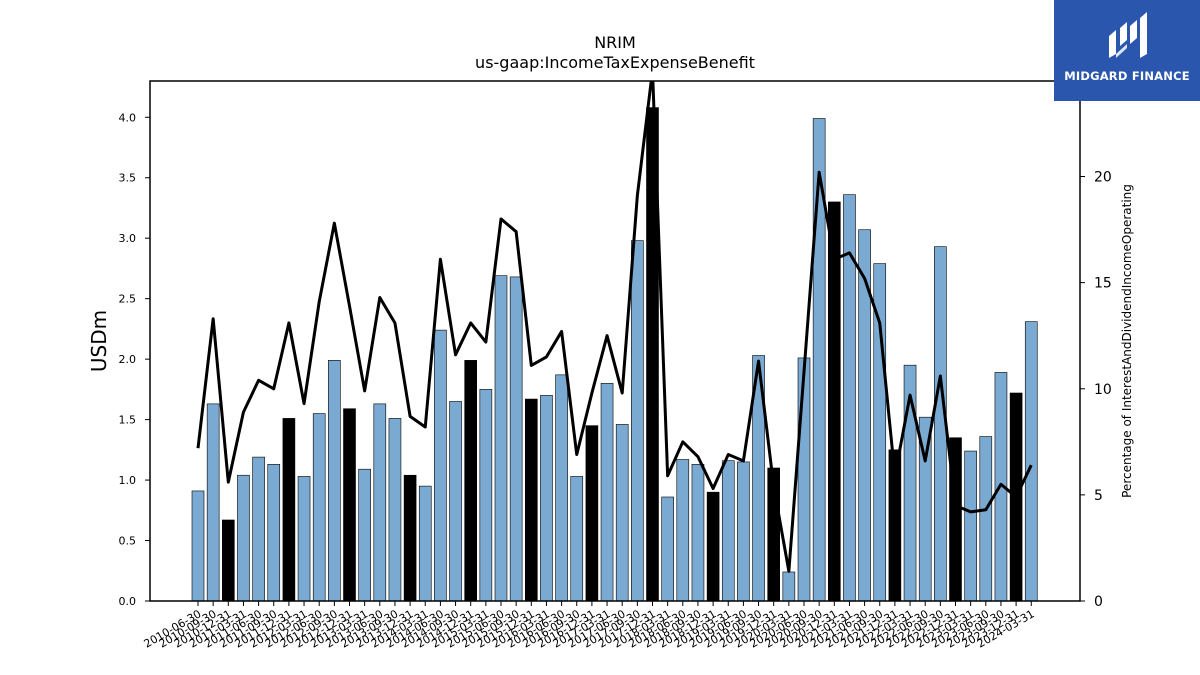 The height and width of the screenshot is (675, 1200). I want to click on midgard-logo-icon, so click(1128, 35).